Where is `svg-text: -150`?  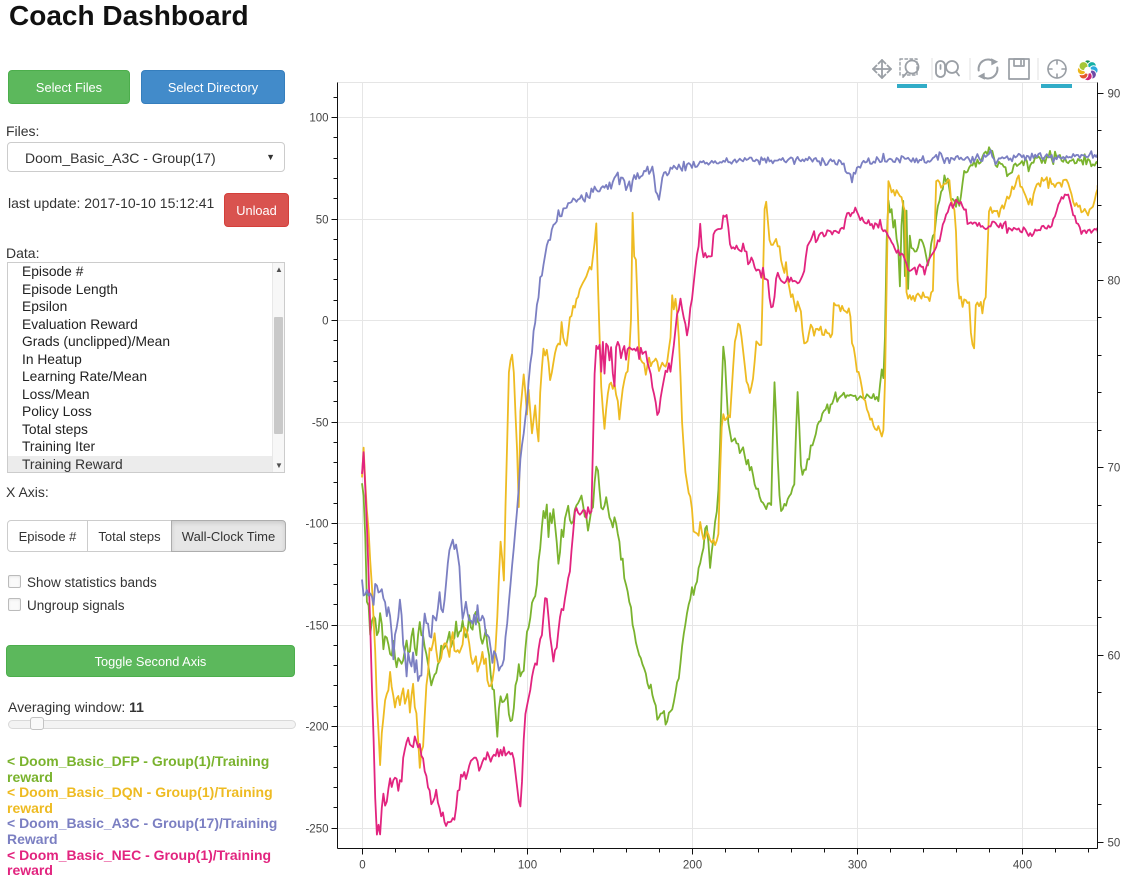 svg-text: -150 is located at coordinates (316, 627).